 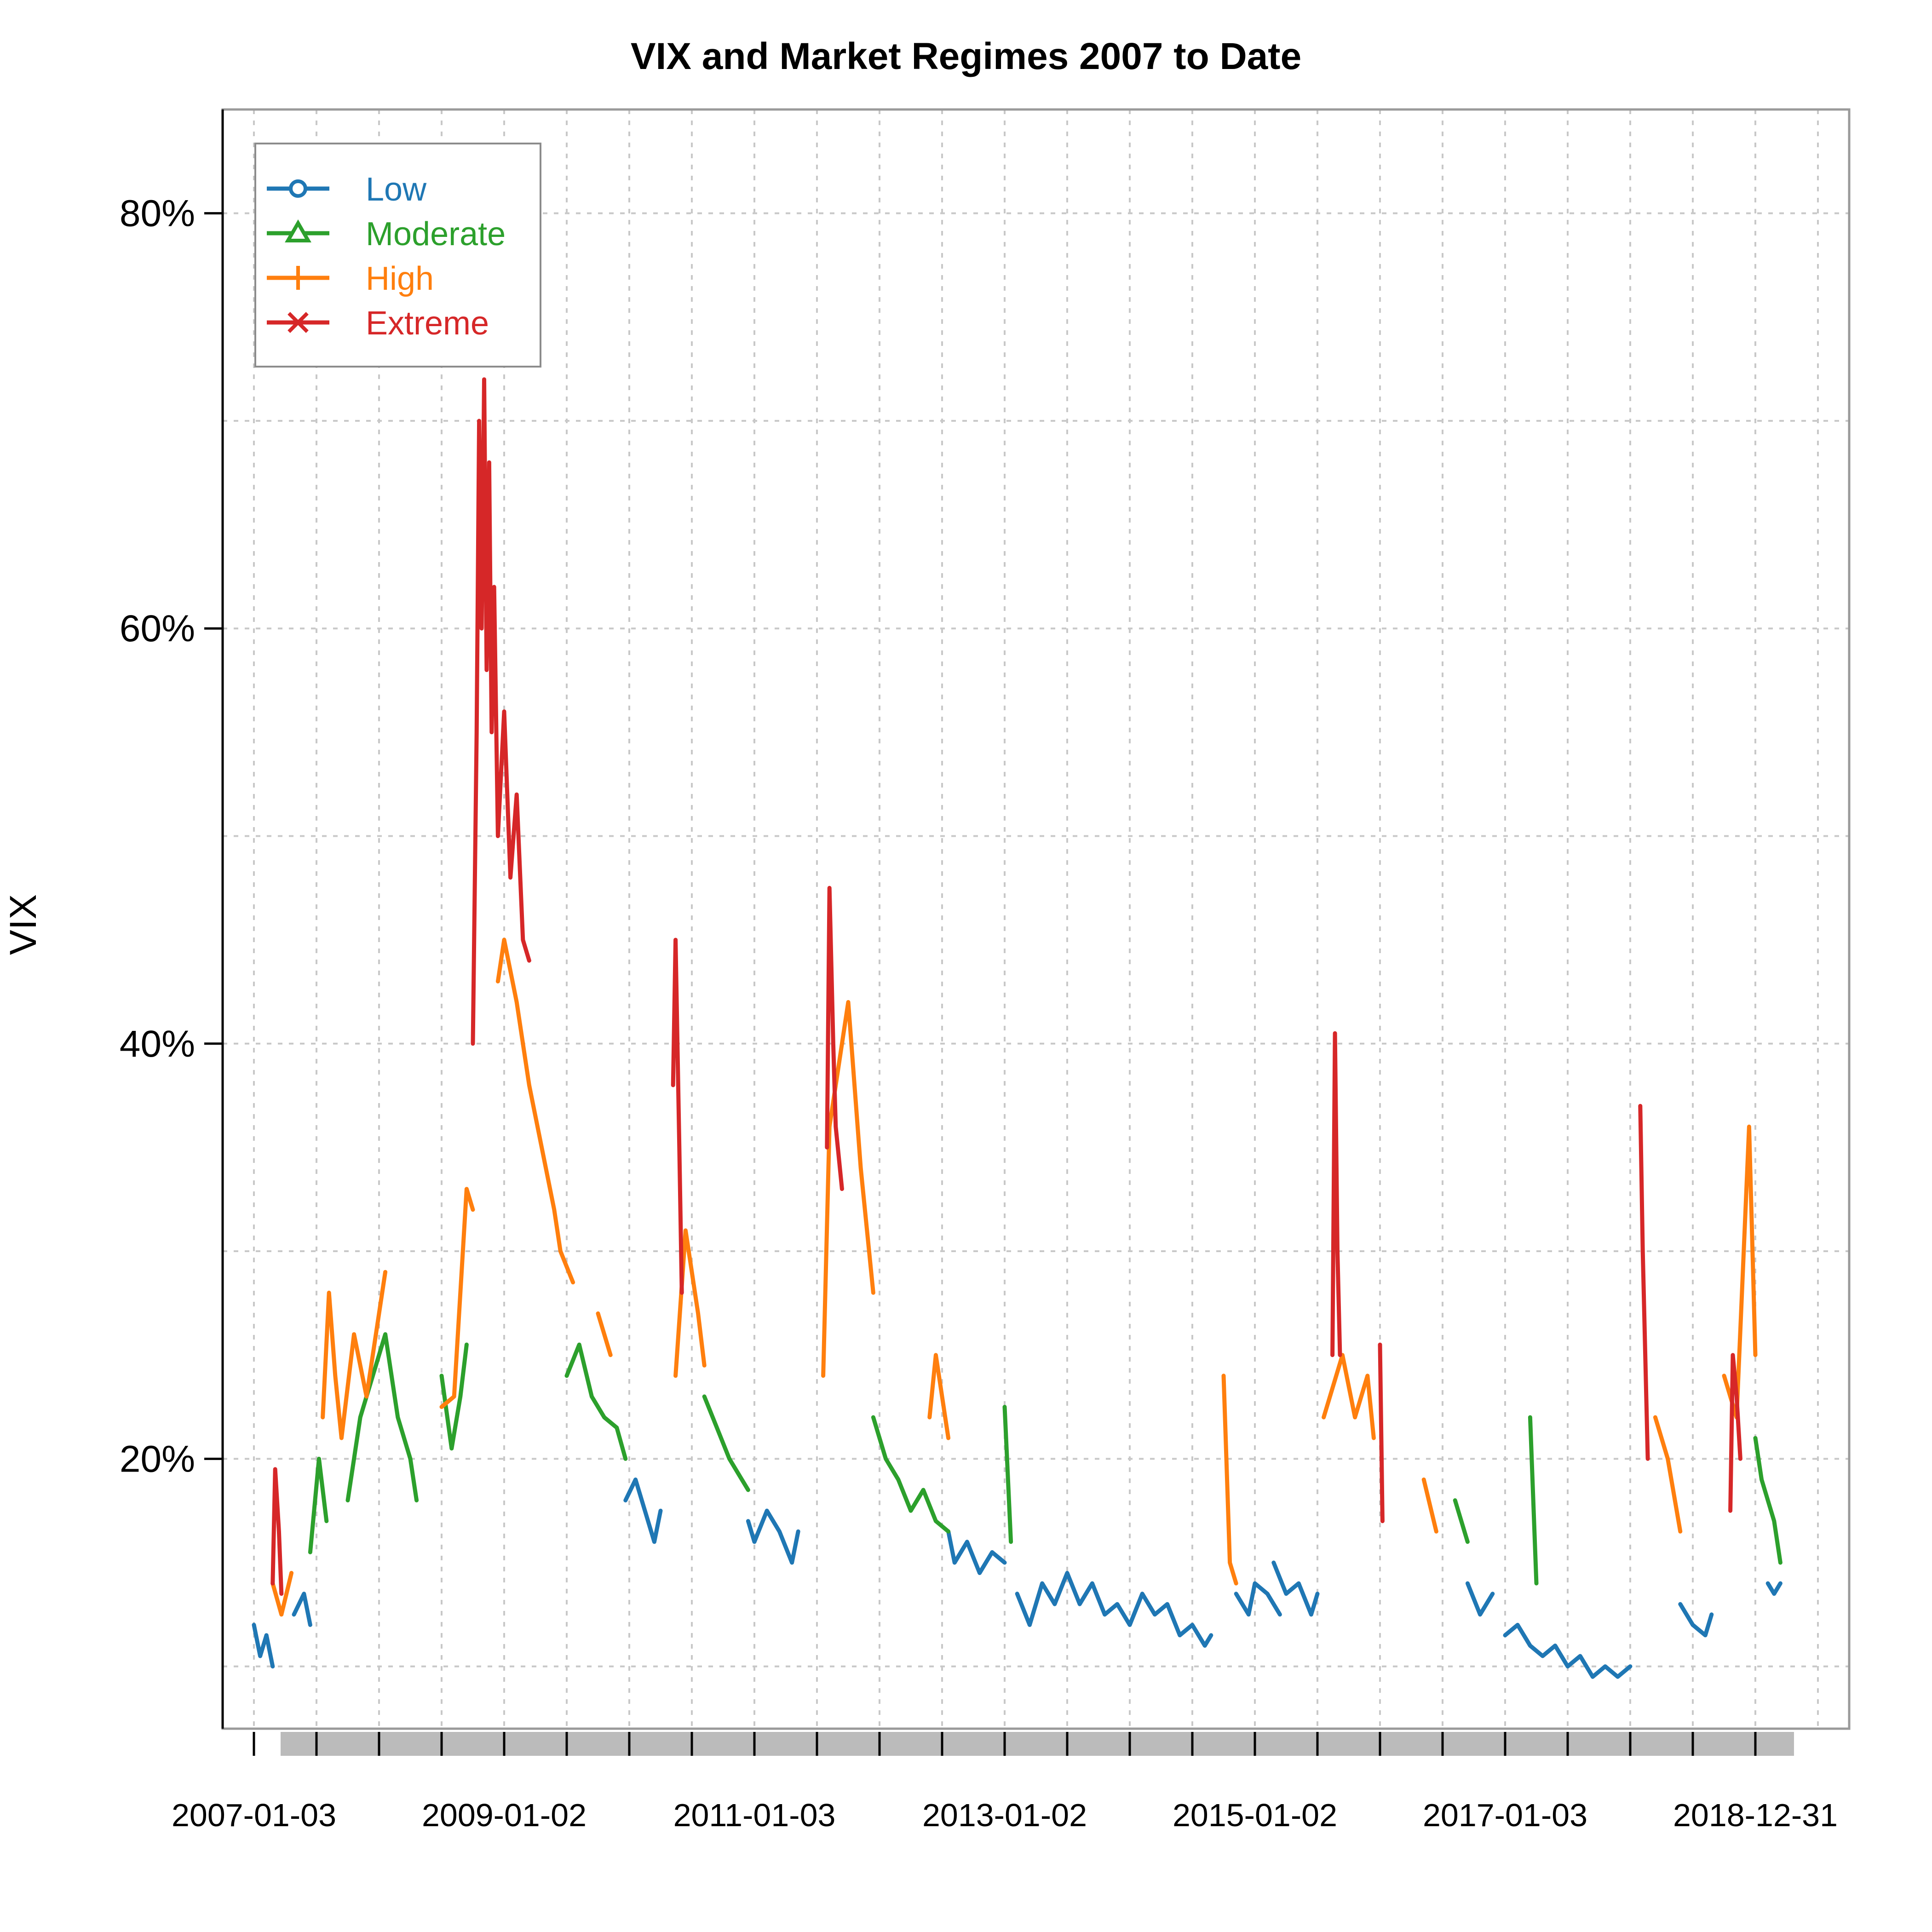 I want to click on x-tick-label: 2015-01-02, so click(x=1255, y=1815).